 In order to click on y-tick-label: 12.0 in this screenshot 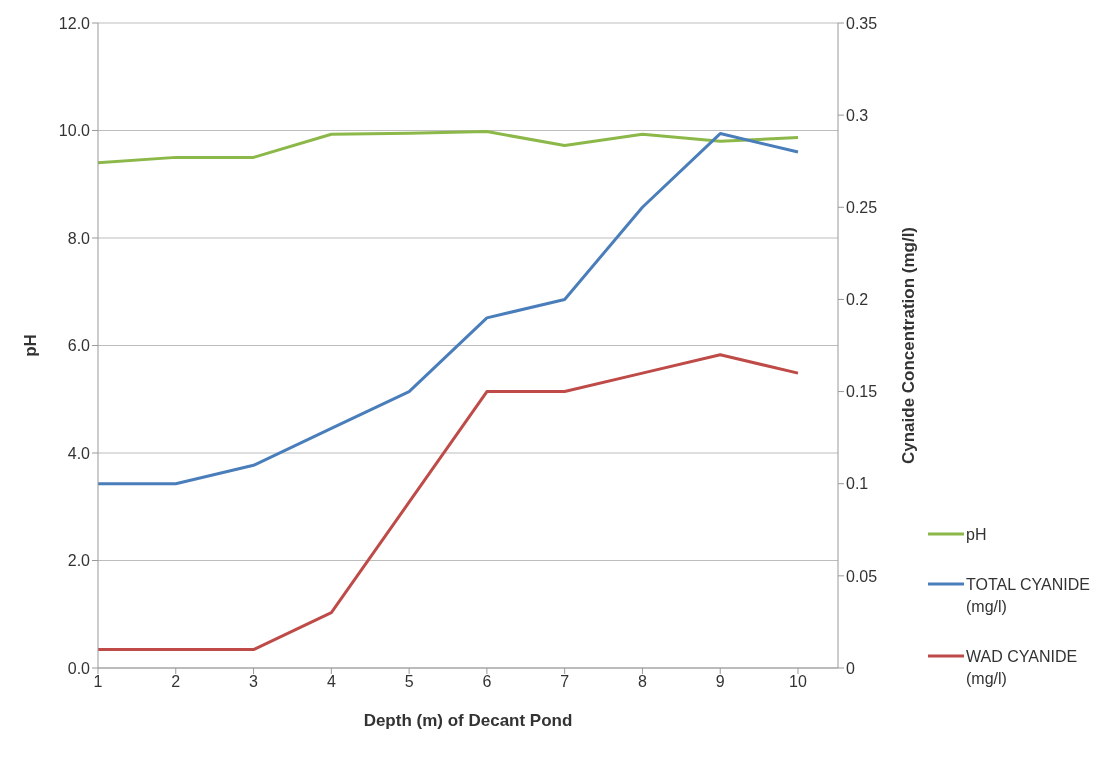, I will do `click(74, 23)`.